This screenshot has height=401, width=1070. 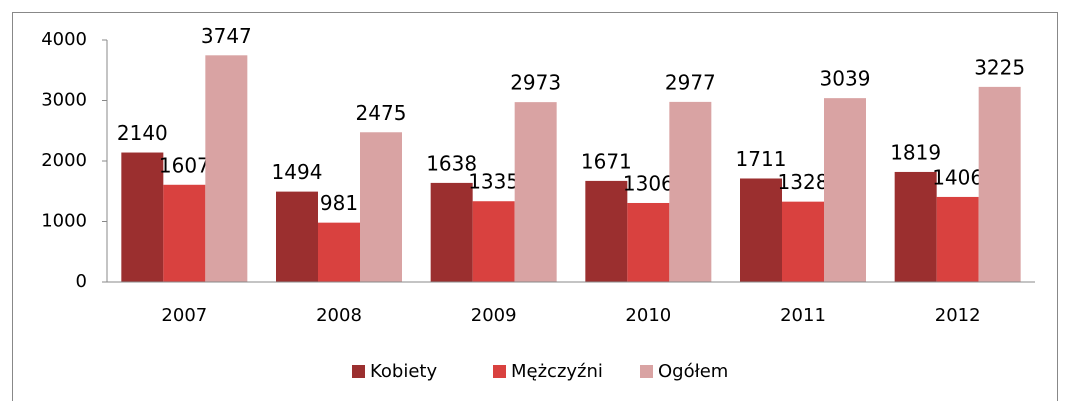 I want to click on value-label: 3747, so click(x=226, y=36).